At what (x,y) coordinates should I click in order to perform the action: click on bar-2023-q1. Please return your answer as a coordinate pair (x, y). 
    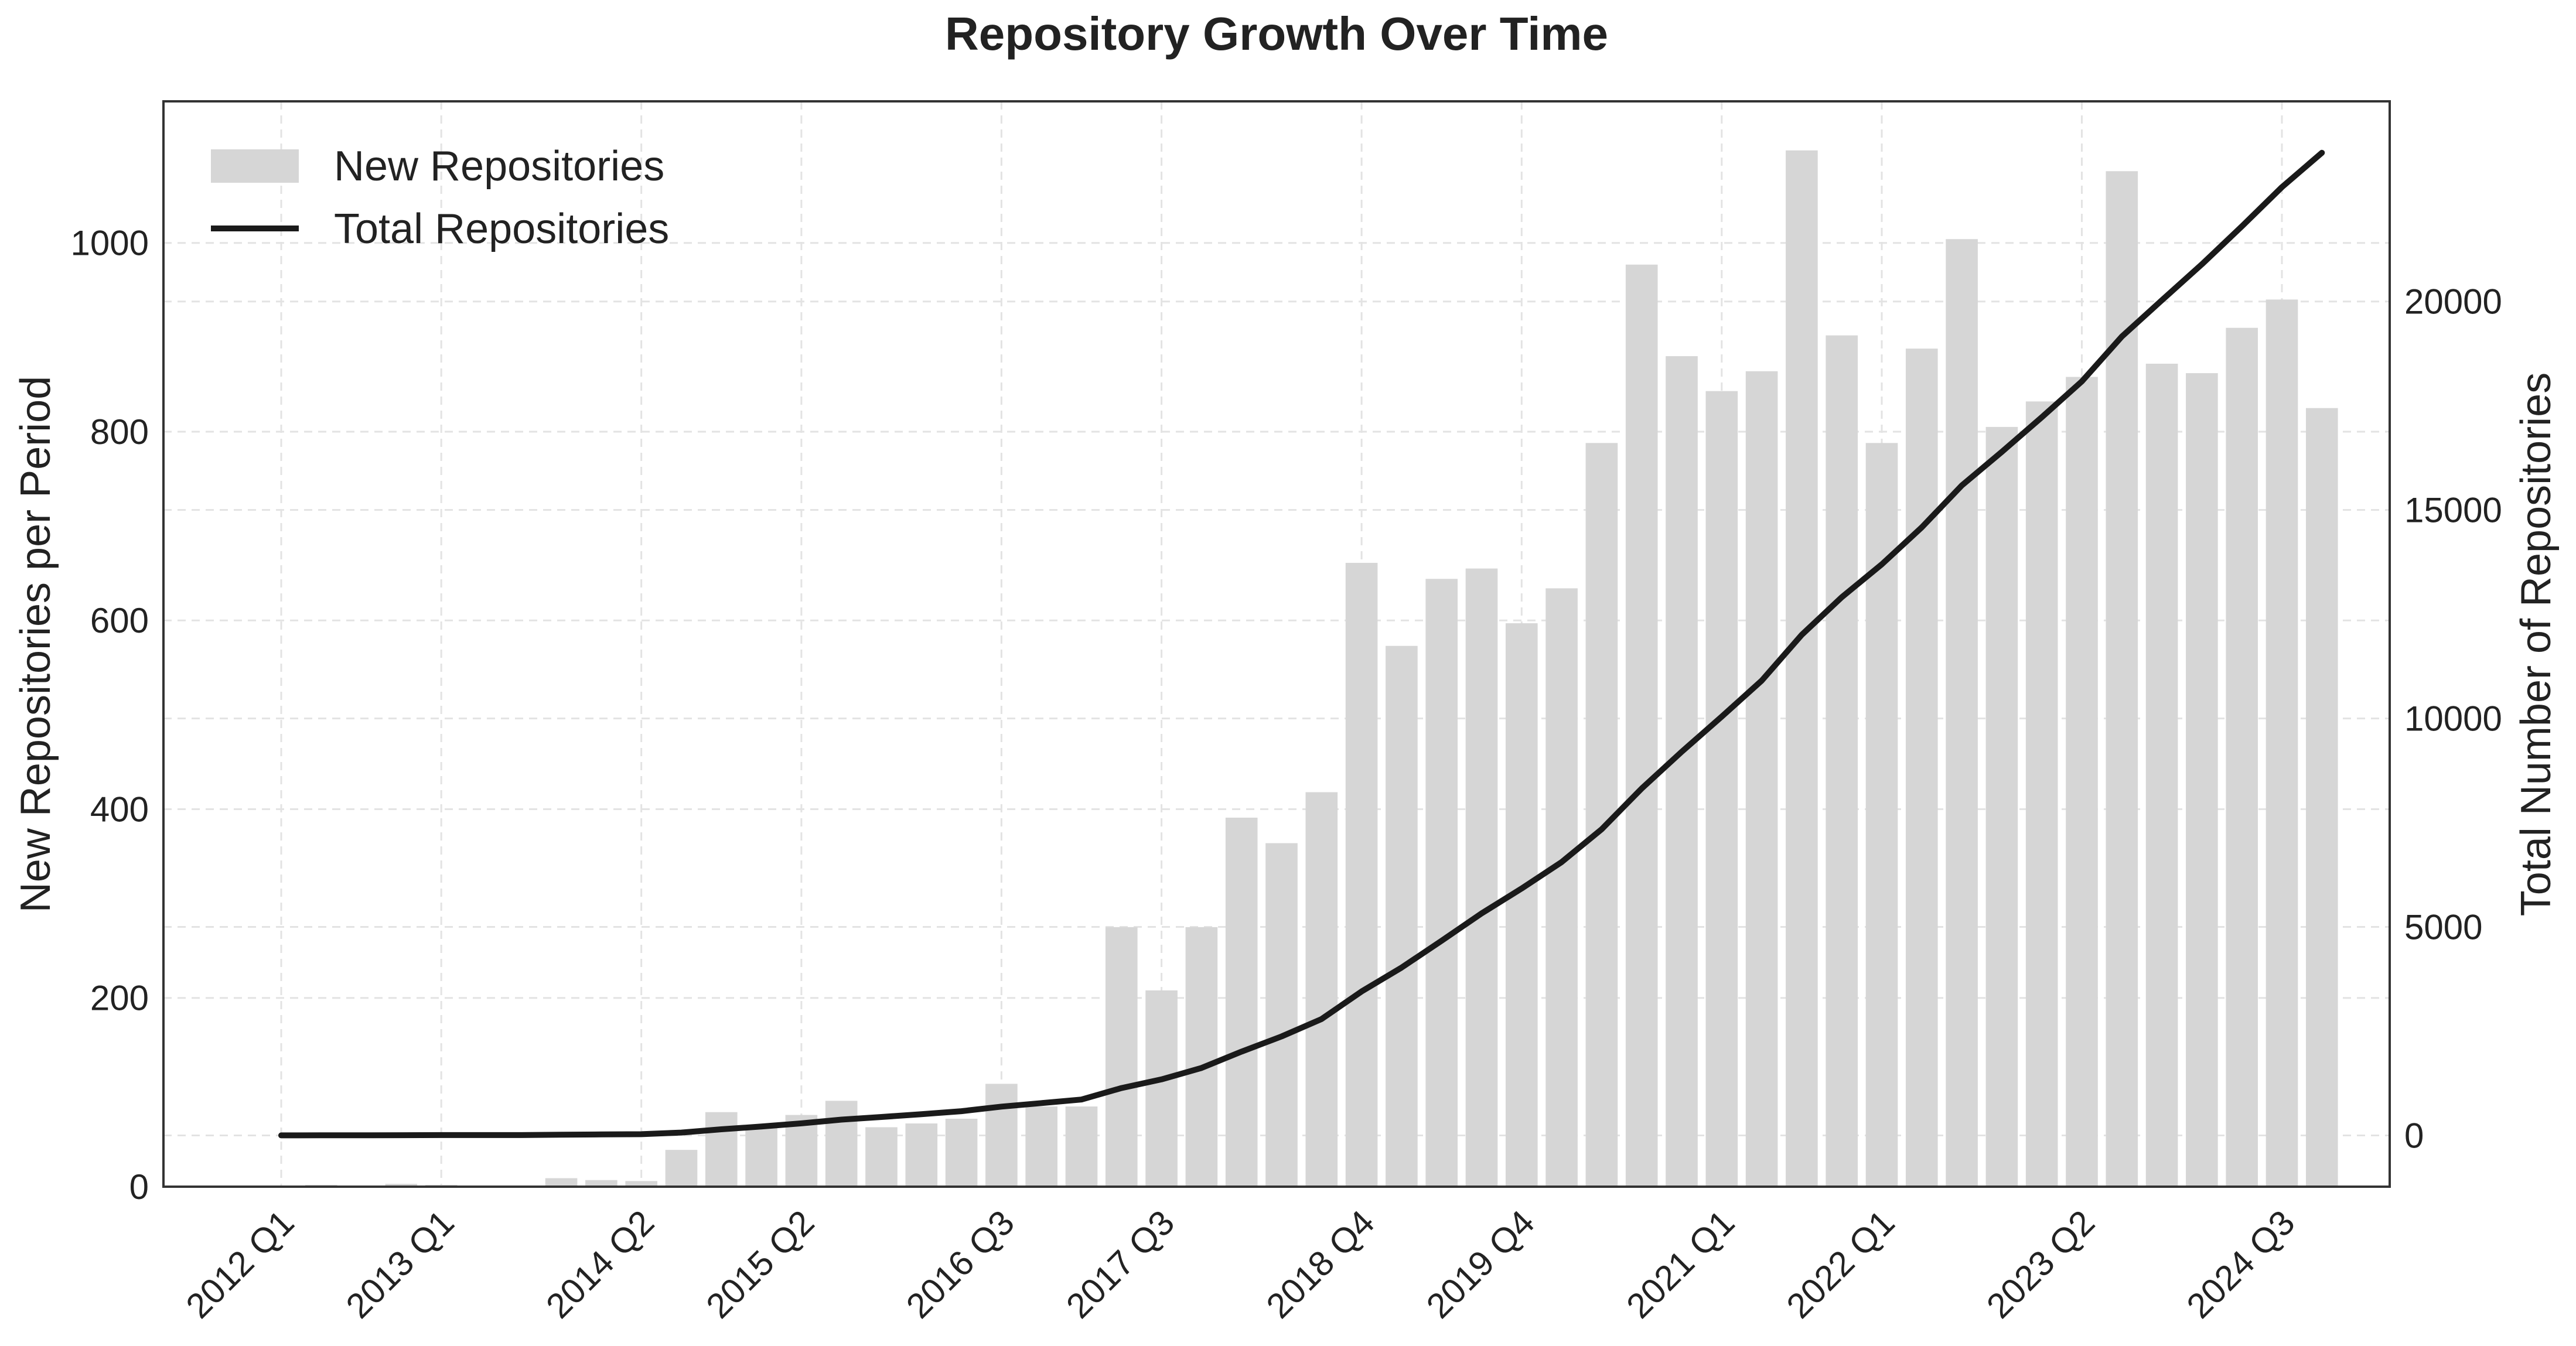
    Looking at the image, I should click on (2042, 794).